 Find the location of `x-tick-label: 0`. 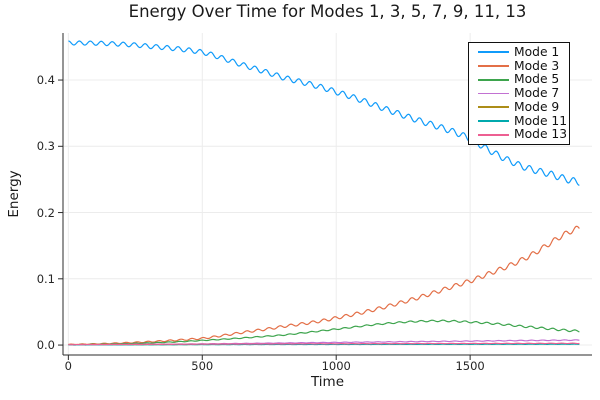

x-tick-label: 0 is located at coordinates (68, 366).